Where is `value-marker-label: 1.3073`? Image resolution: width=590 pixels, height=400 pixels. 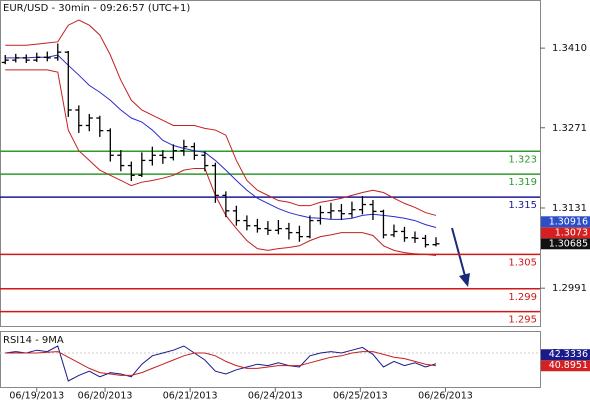
value-marker-label: 1.3073 is located at coordinates (571, 232).